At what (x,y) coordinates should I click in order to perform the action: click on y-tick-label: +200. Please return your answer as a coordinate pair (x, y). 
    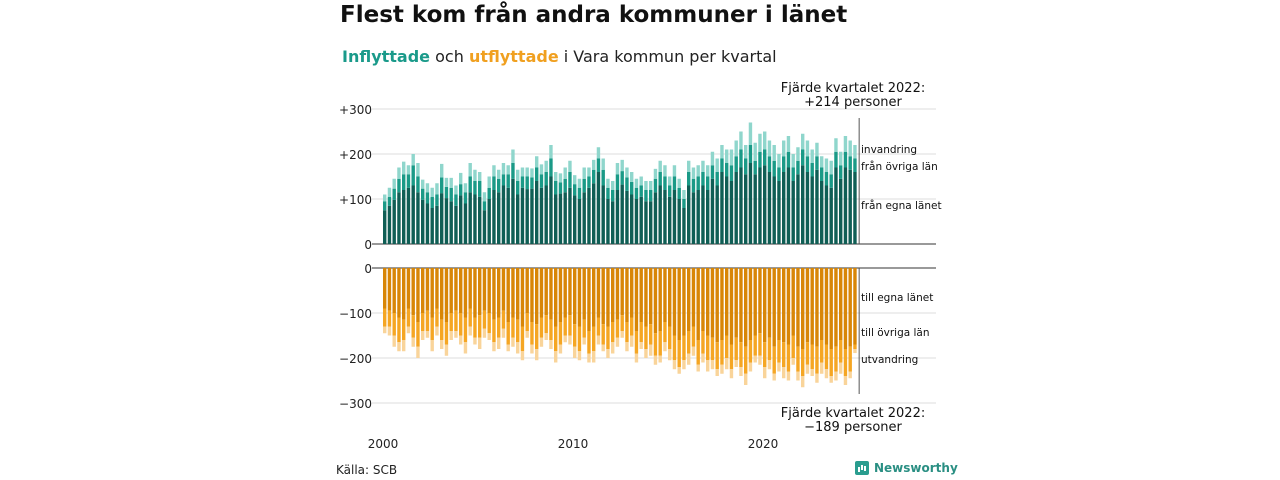
    Looking at the image, I should click on (355, 155).